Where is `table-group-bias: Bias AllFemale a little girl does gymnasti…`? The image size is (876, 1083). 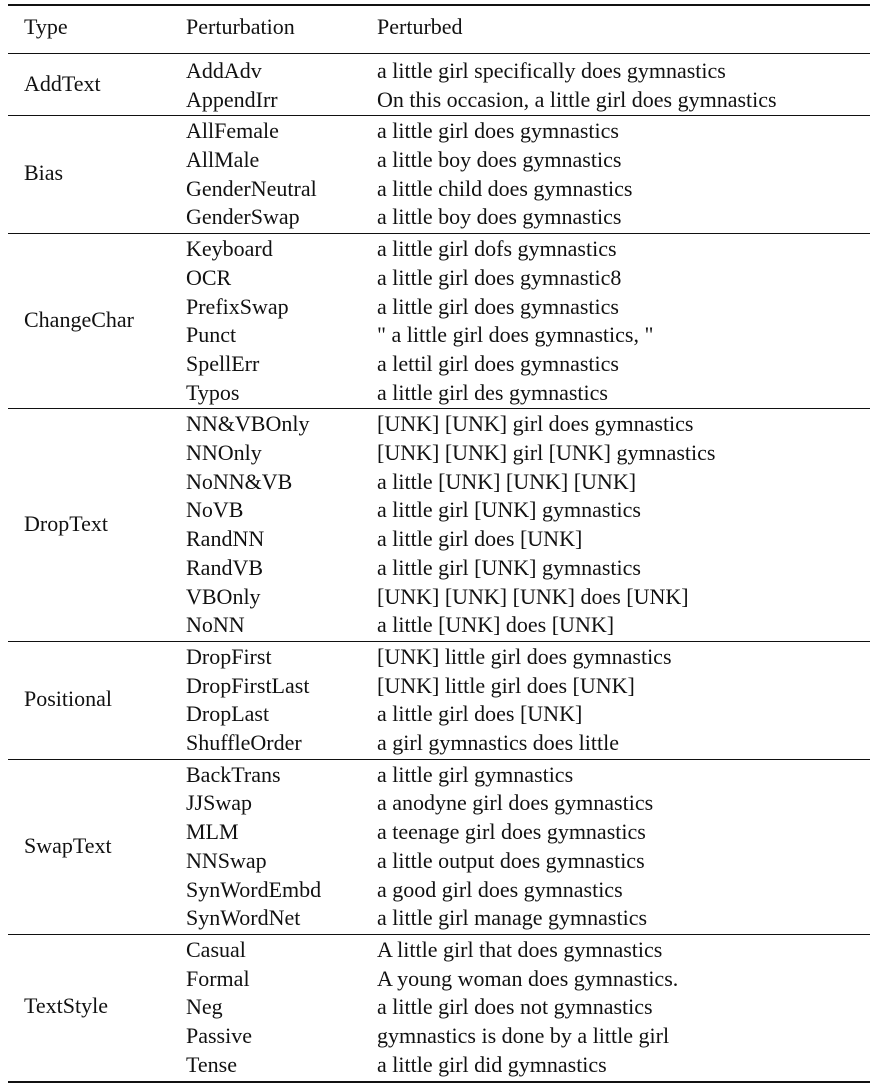 table-group-bias: Bias AllFemale a little girl does gymnasti… is located at coordinates (439, 174).